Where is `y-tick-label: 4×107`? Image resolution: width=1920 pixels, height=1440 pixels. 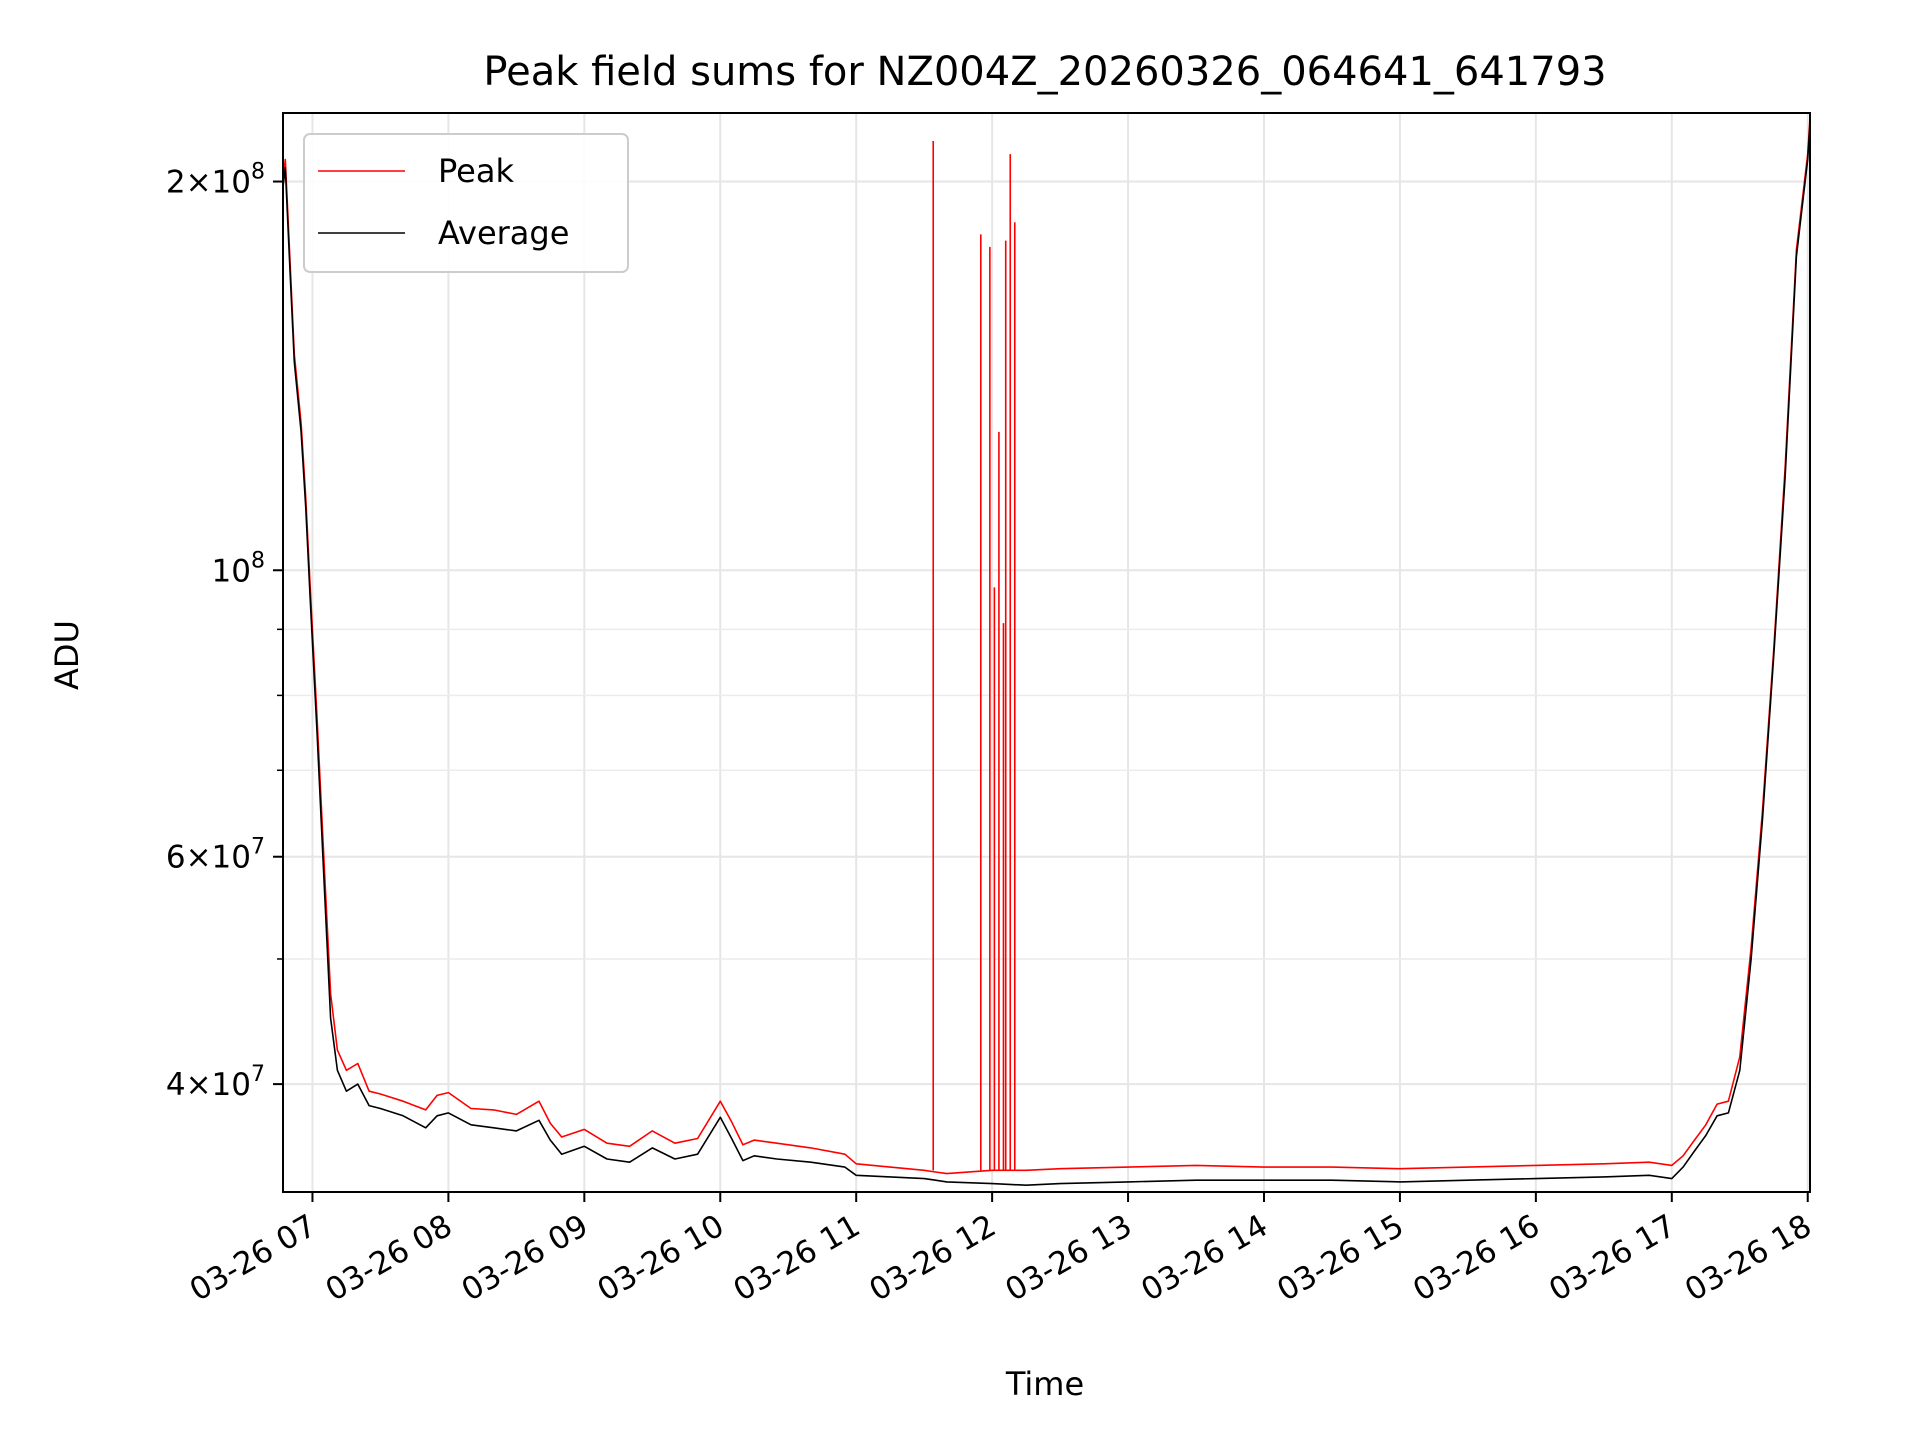 y-tick-label: 4×107 is located at coordinates (215, 1082).